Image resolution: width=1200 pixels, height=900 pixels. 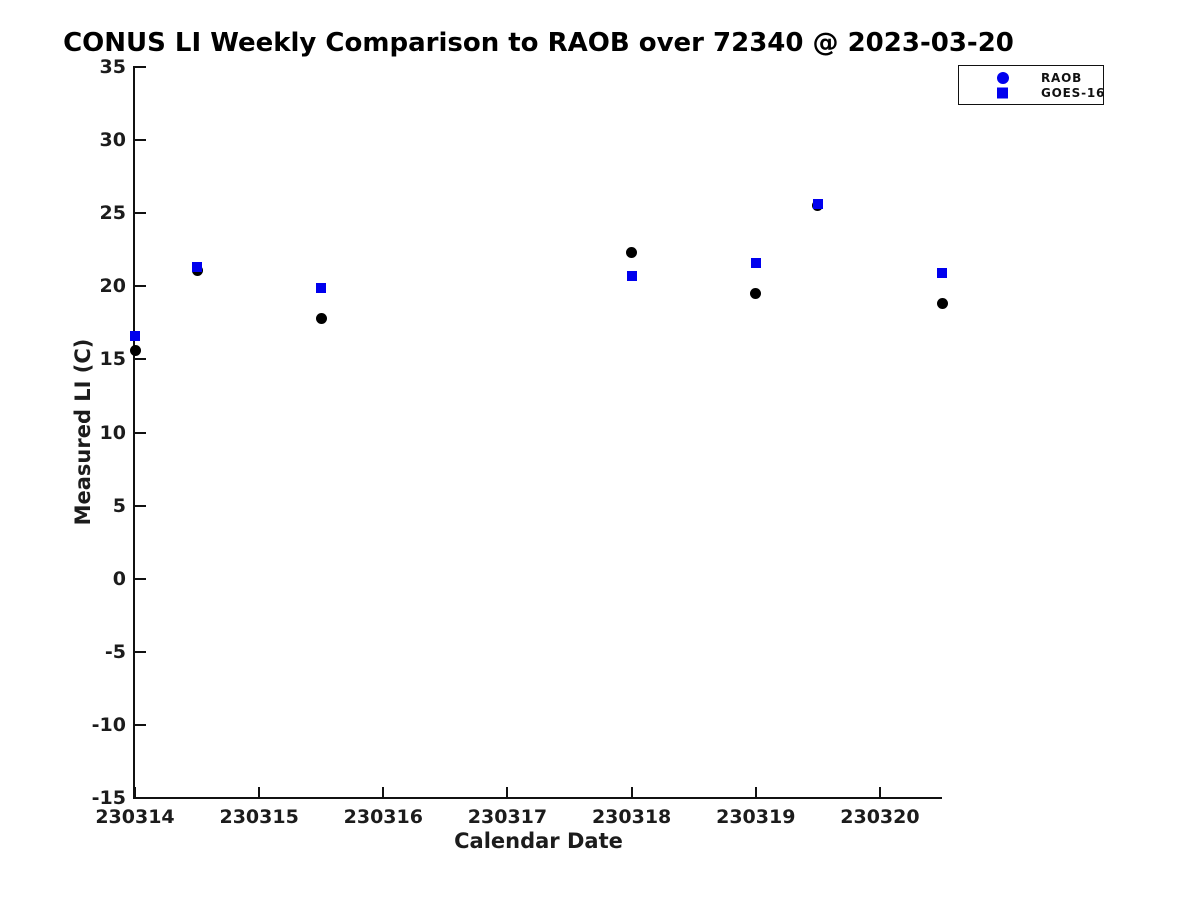 I want to click on y-tick-label: -10, so click(x=108, y=724).